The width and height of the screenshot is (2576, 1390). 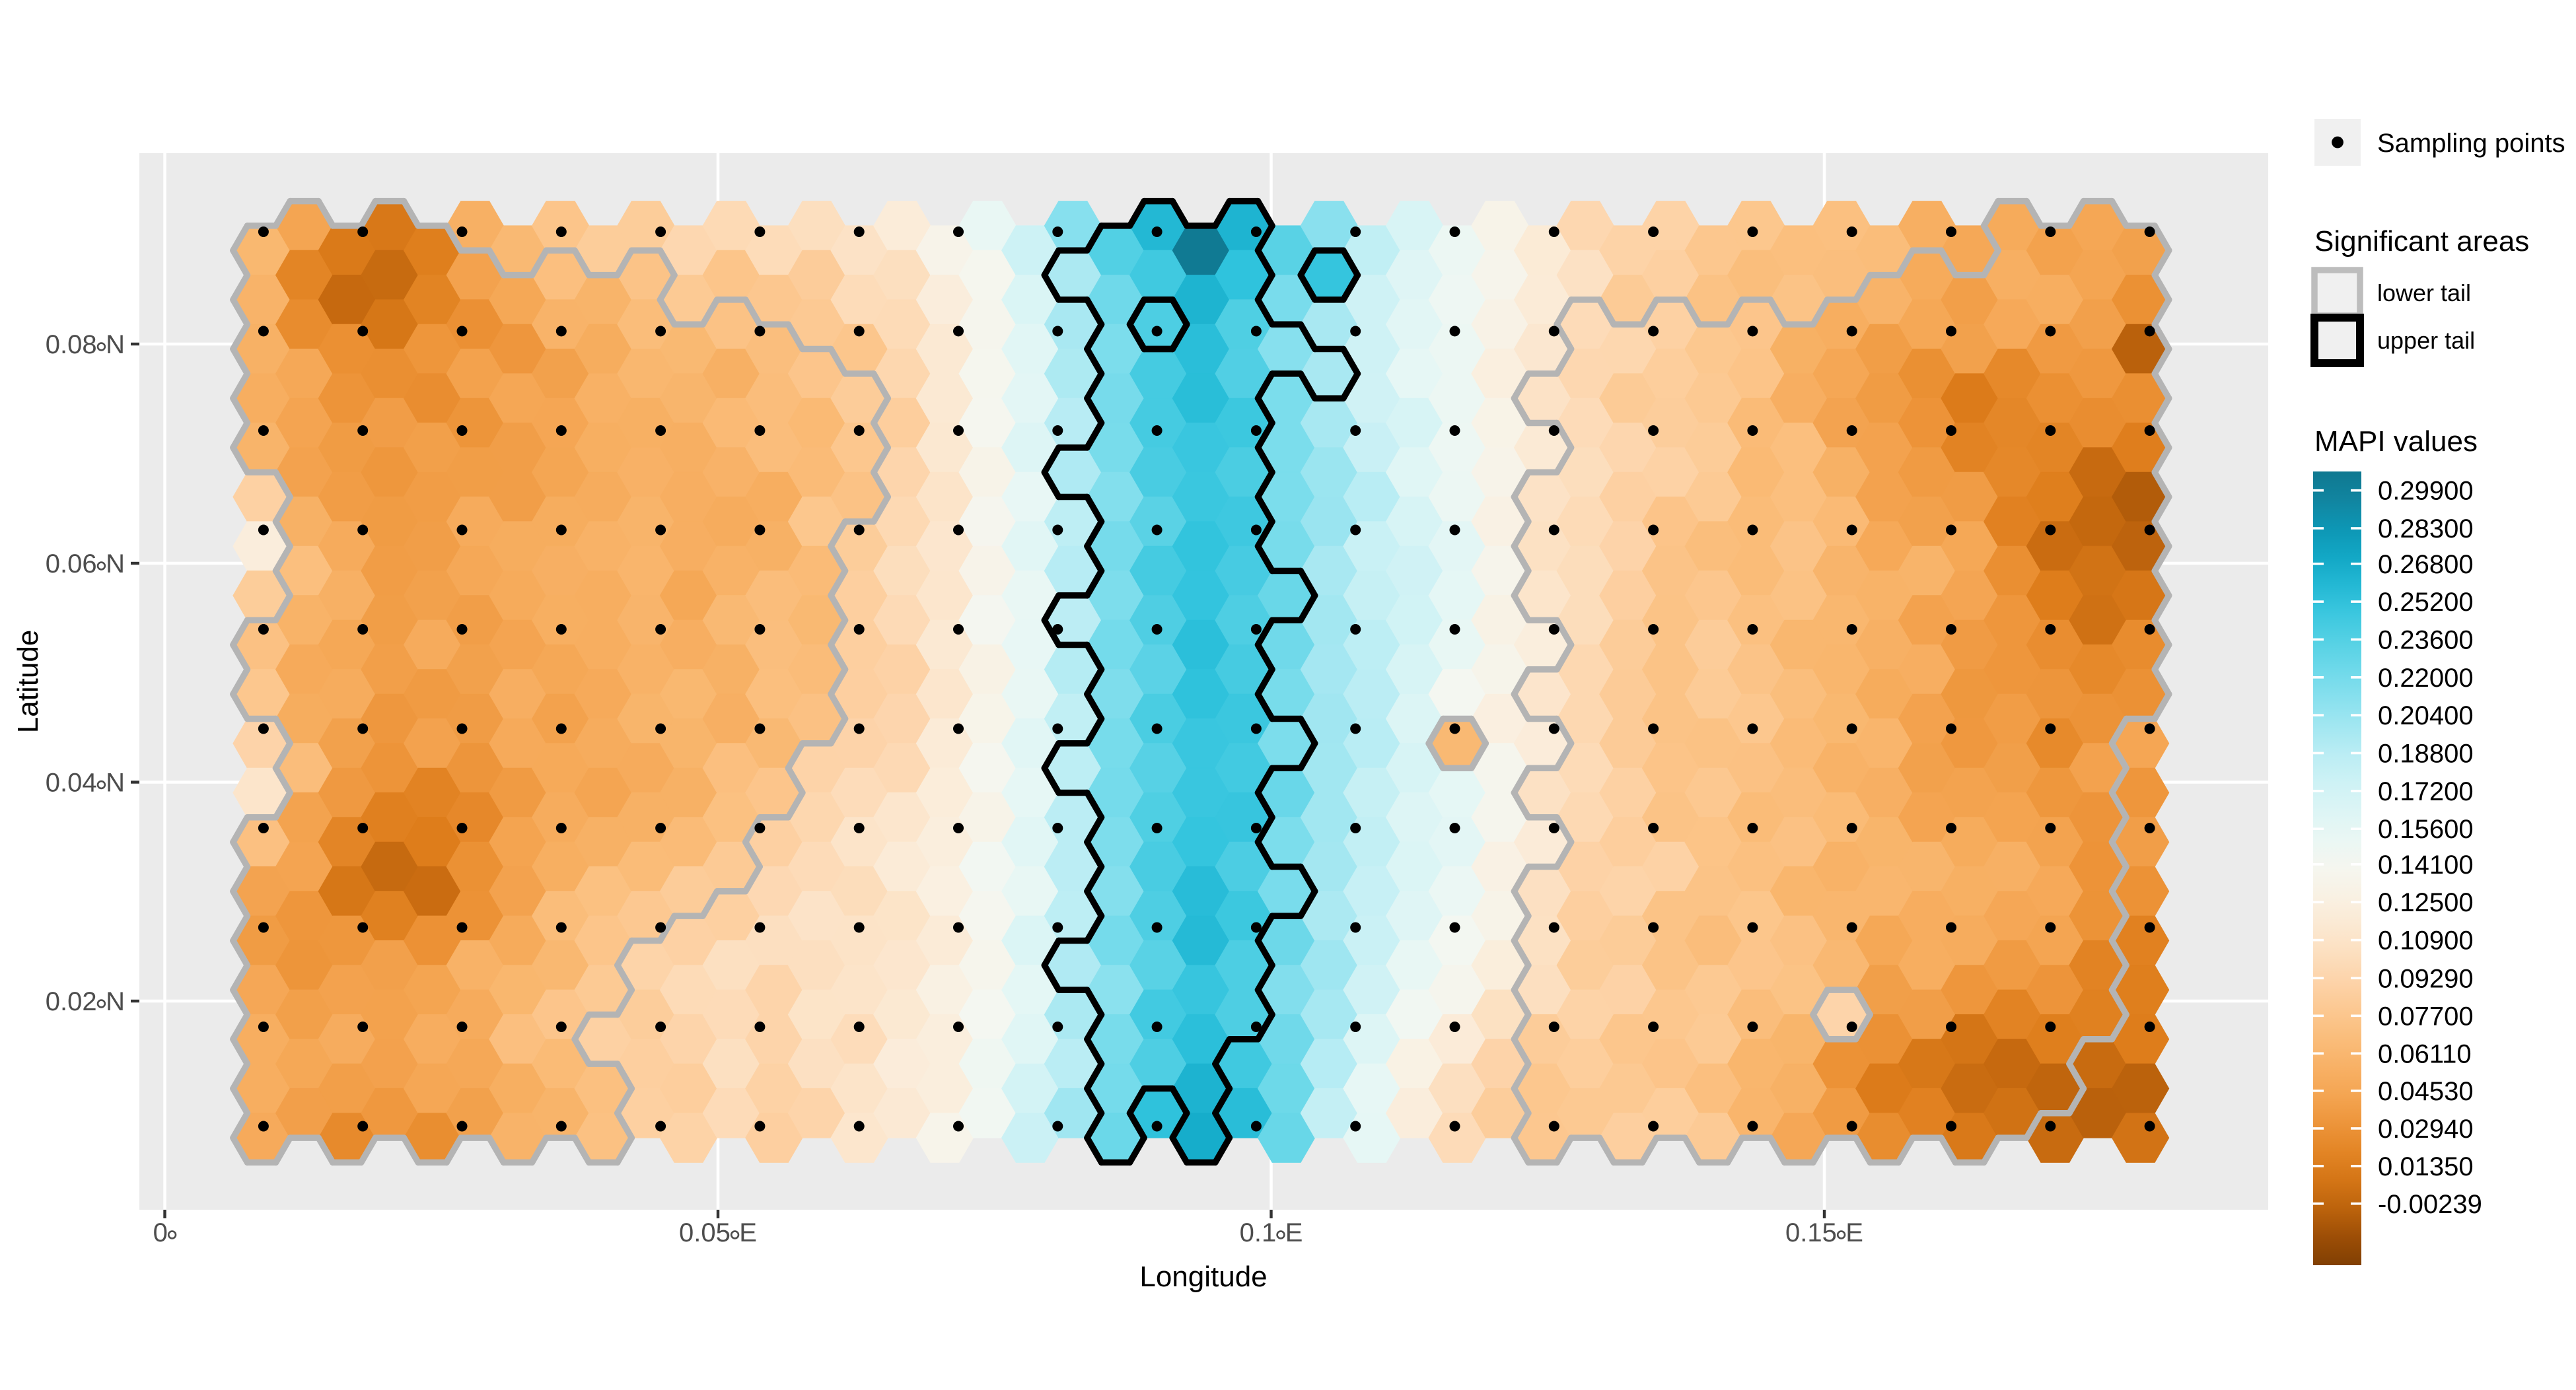 I want to click on svg-text: MAPI values, so click(x=2396, y=441).